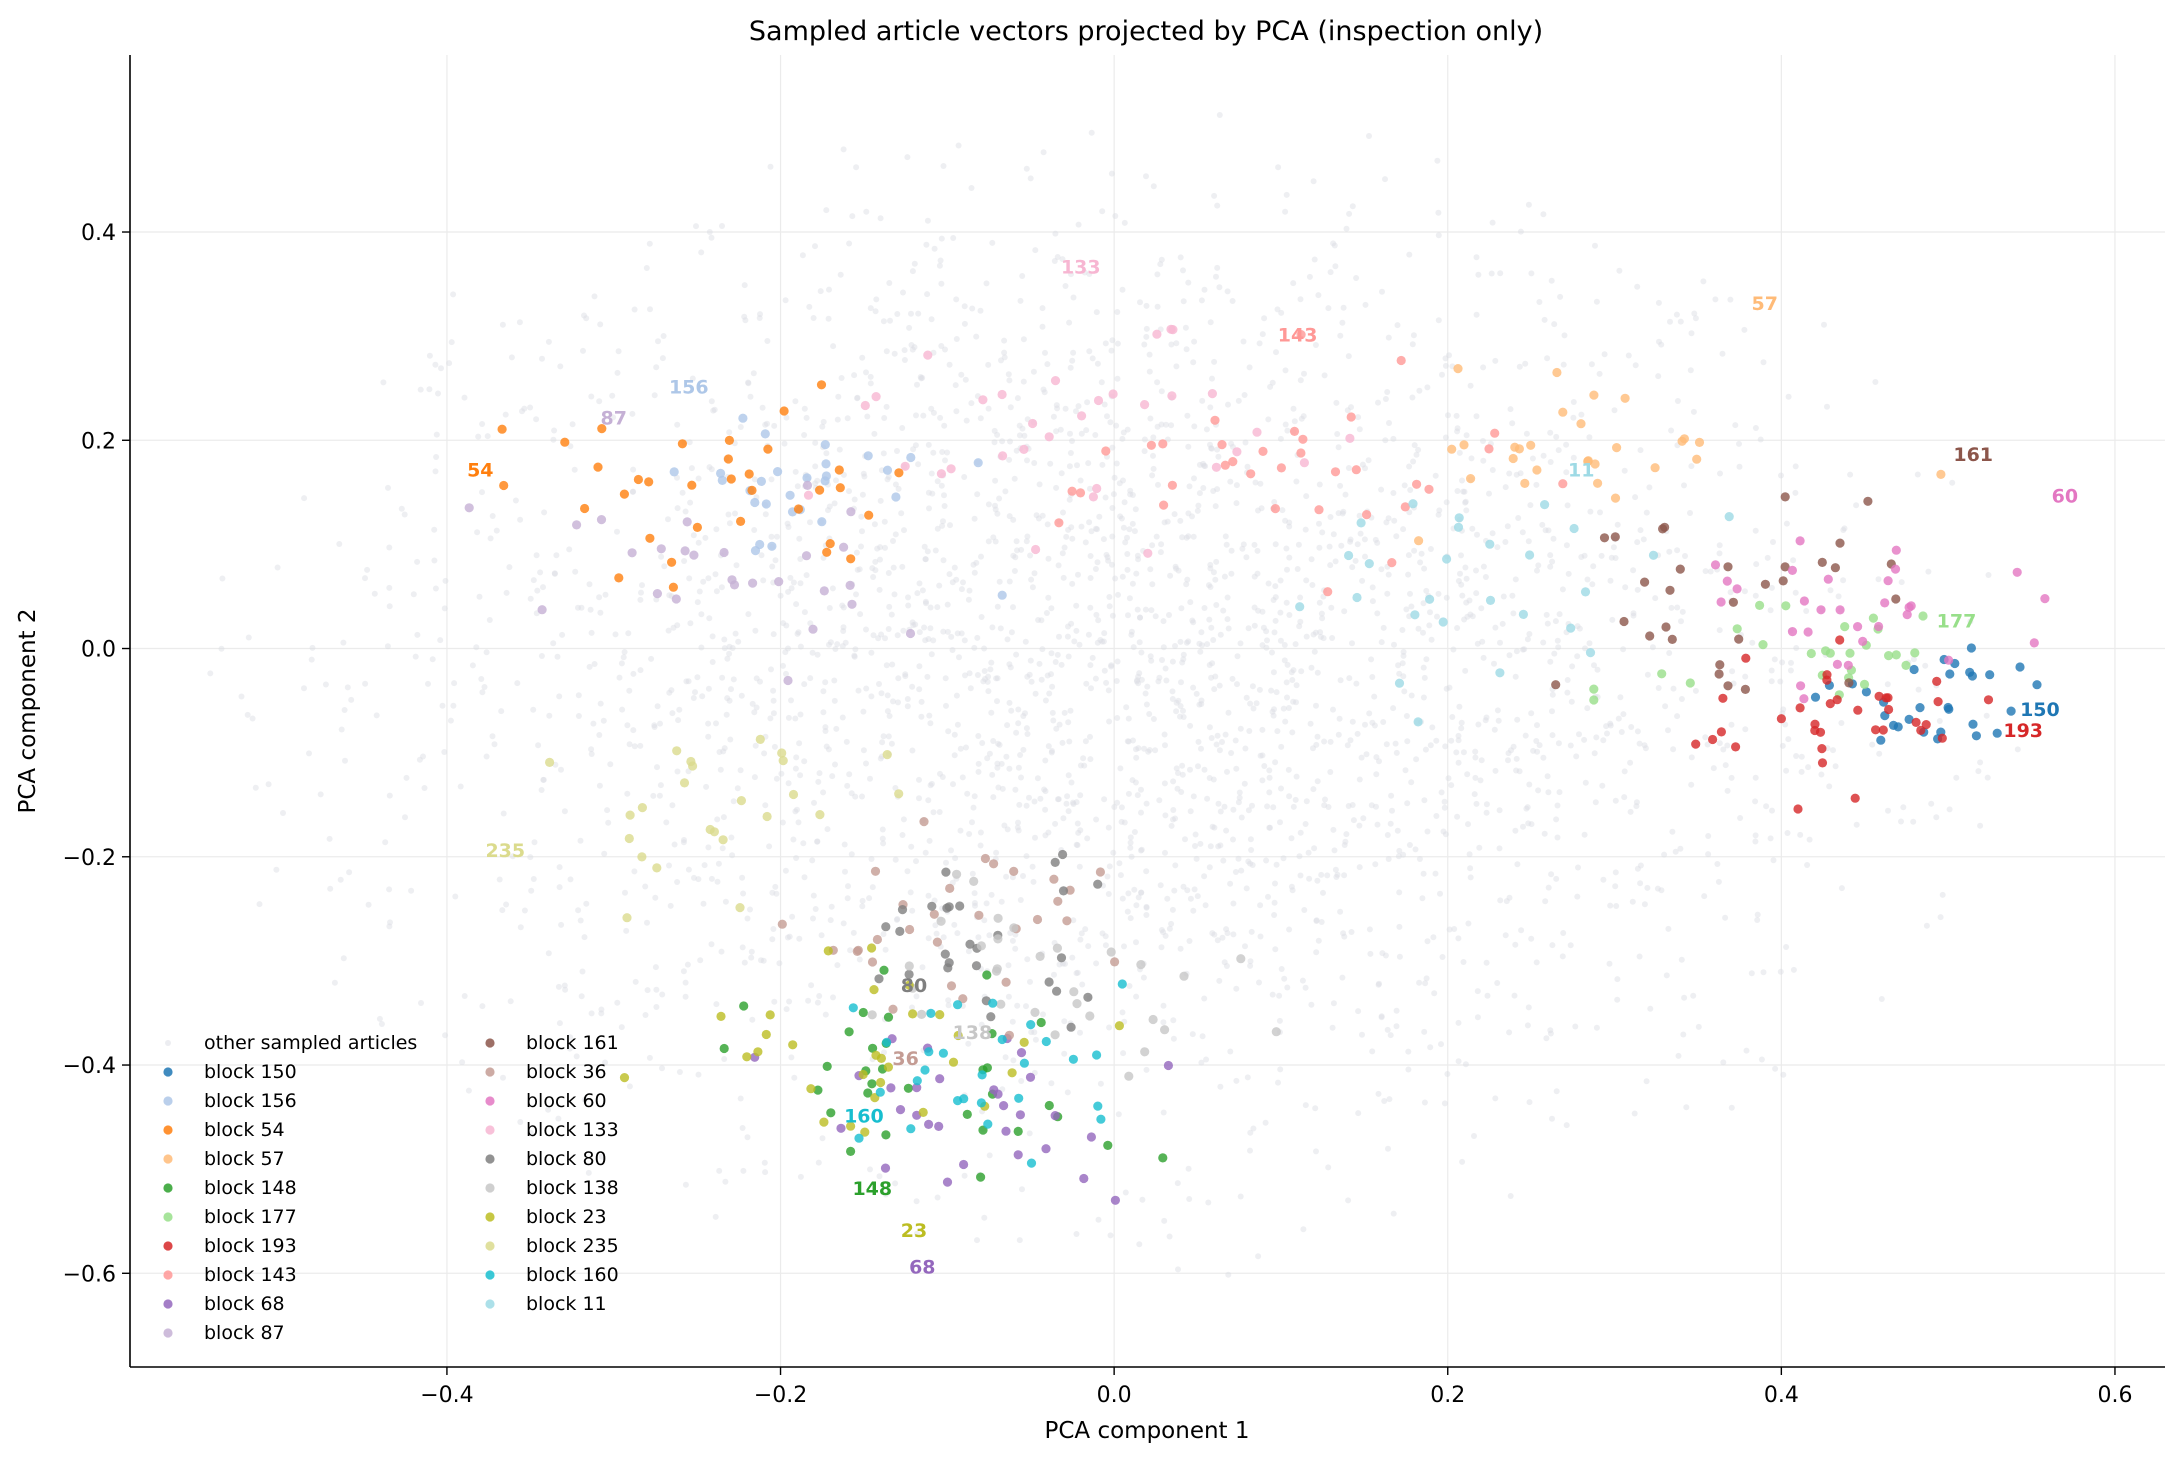  I want to click on x-ticks: −0.4 −0.2 0.0 0.2 0.4 0.6, so click(1276, 1387).